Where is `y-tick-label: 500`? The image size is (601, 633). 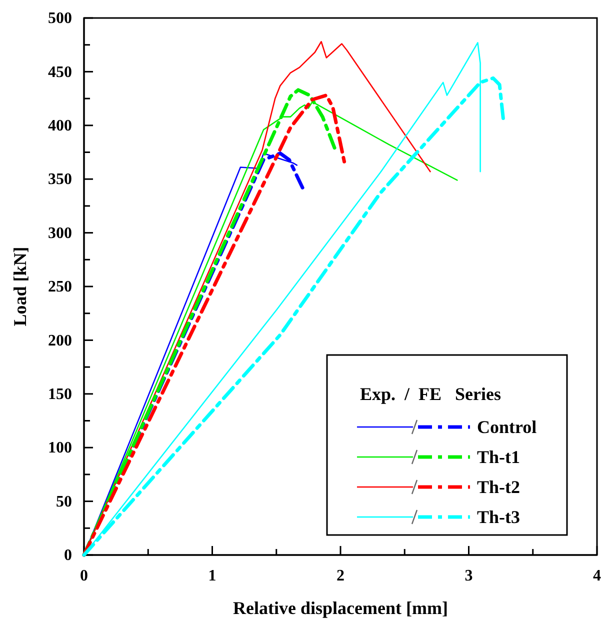 y-tick-label: 500 is located at coordinates (60, 19).